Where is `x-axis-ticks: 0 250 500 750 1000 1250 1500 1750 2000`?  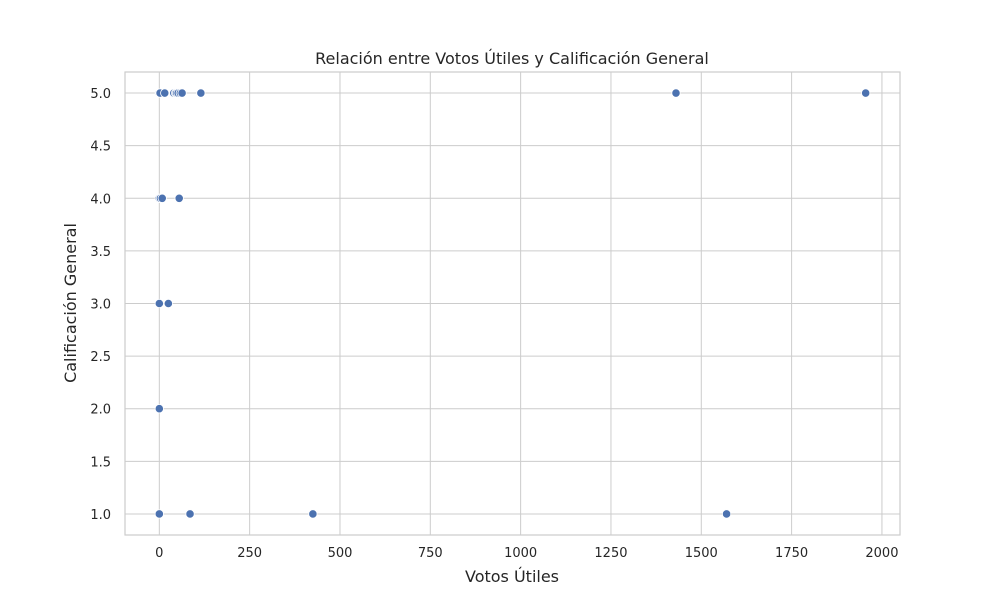 x-axis-ticks: 0 250 500 750 1000 1250 1500 1750 2000 is located at coordinates (526, 553).